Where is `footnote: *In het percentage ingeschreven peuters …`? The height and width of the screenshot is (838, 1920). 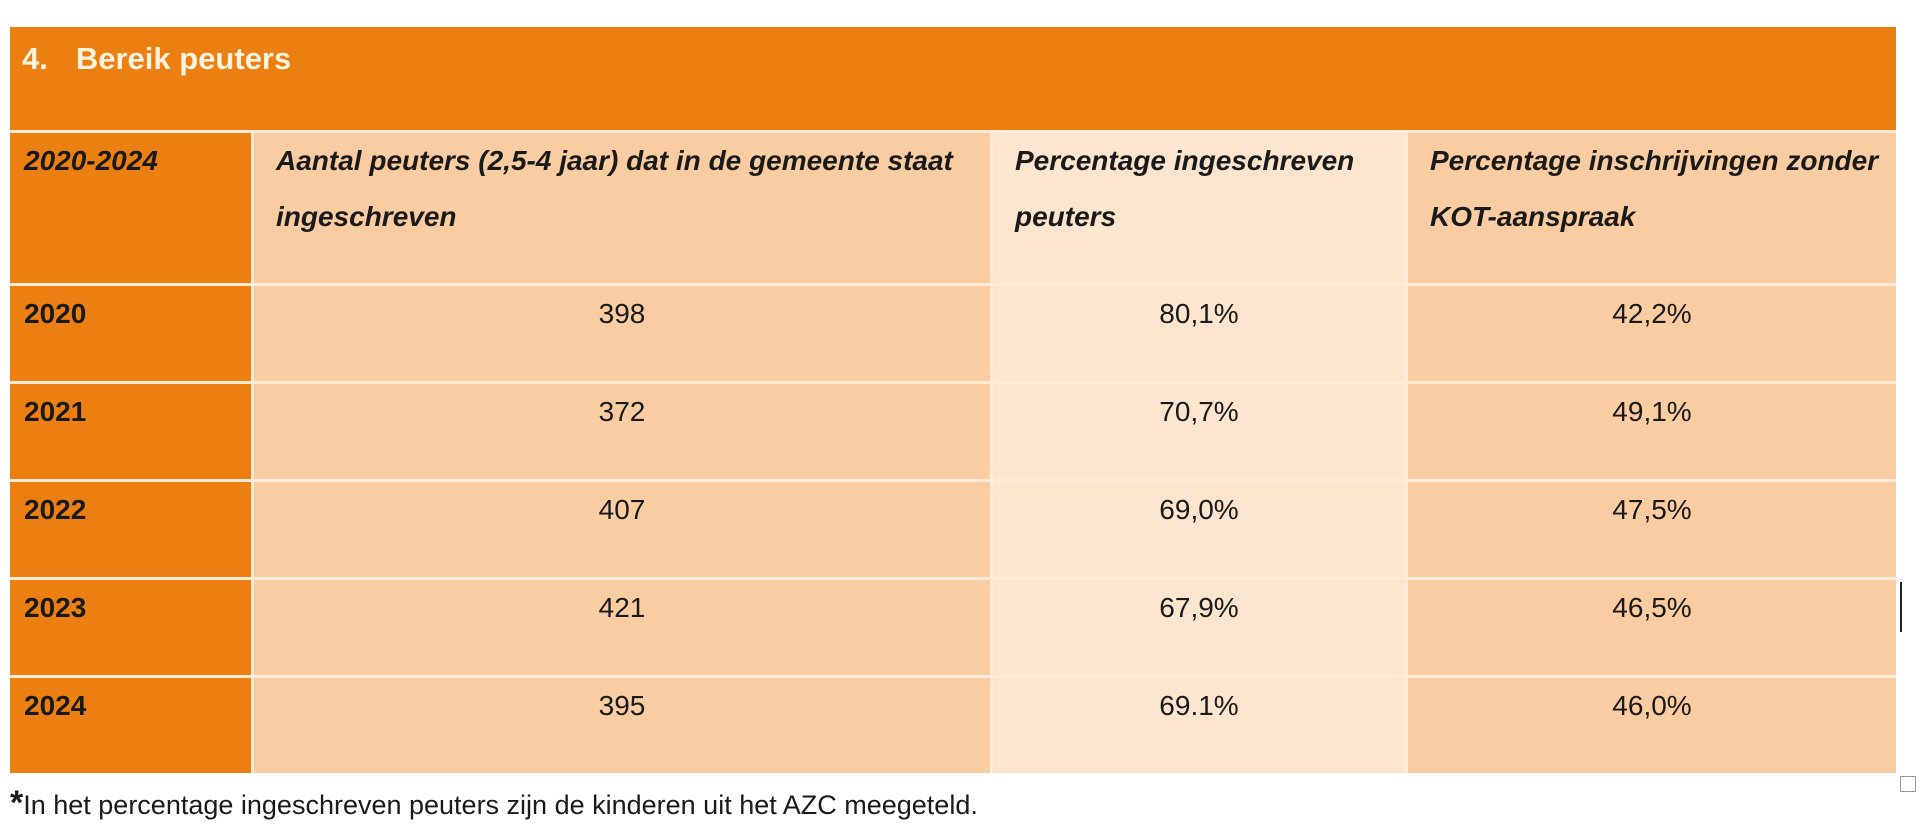
footnote: *In het percentage ingeschreven peuters … is located at coordinates (494, 806).